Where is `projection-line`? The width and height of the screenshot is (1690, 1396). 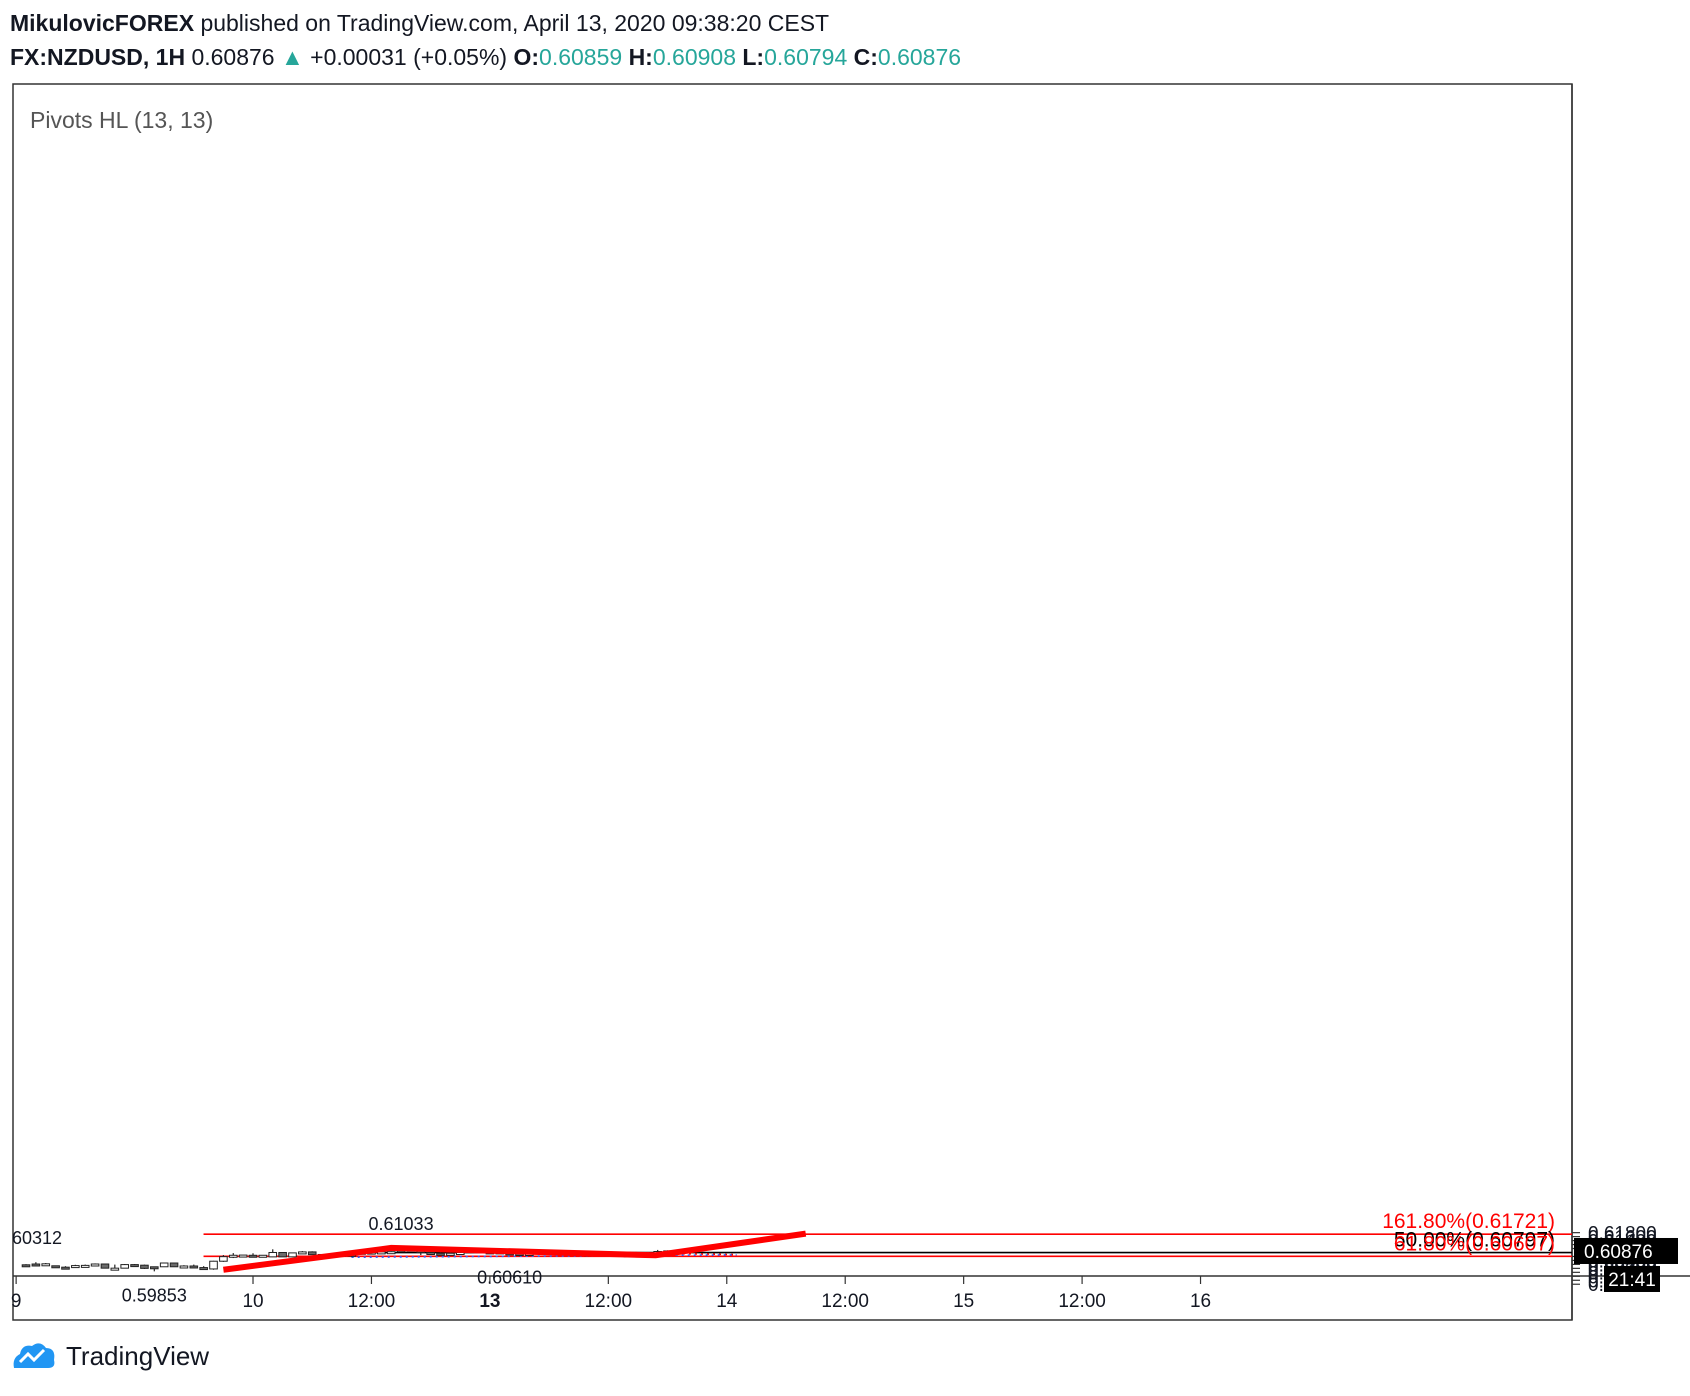 projection-line is located at coordinates (515, 1251).